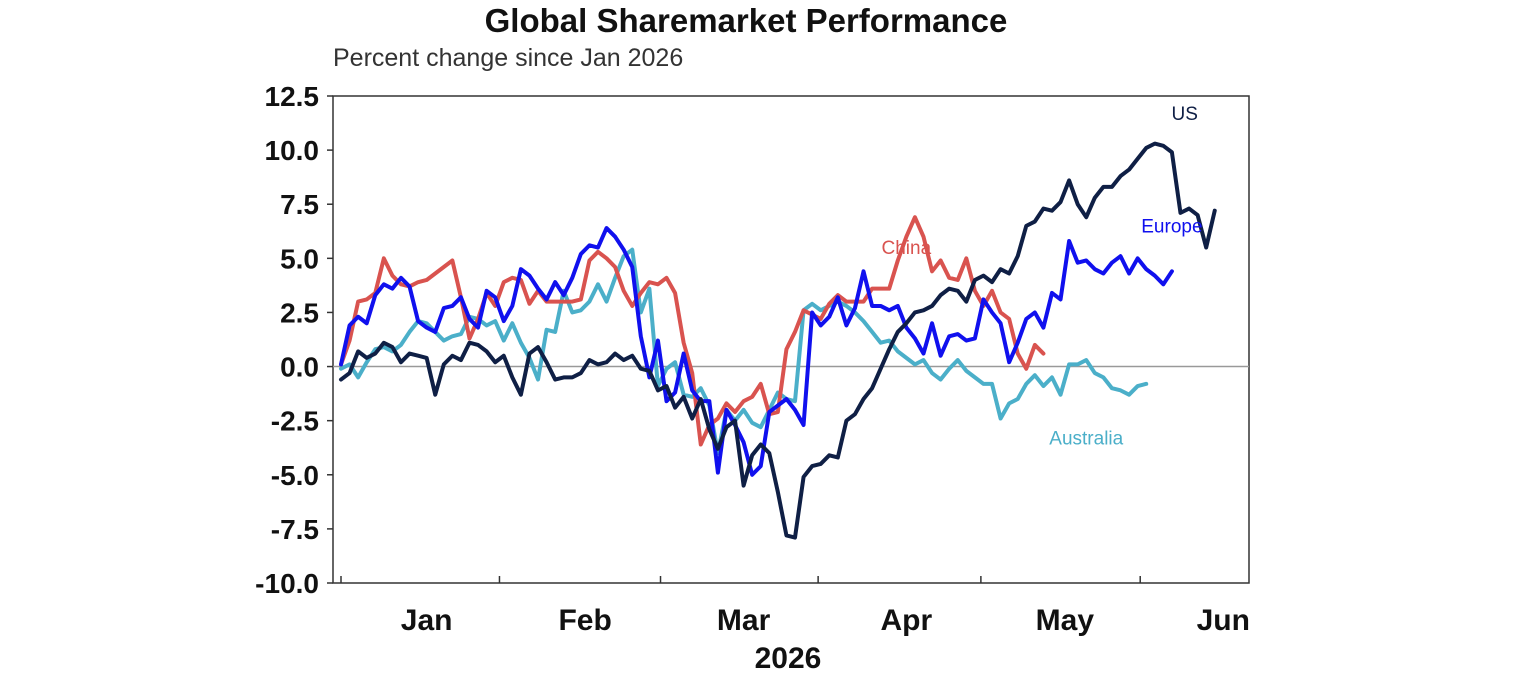 The image size is (1536, 680). I want to click on y-tick-label: 7.5, so click(299, 204).